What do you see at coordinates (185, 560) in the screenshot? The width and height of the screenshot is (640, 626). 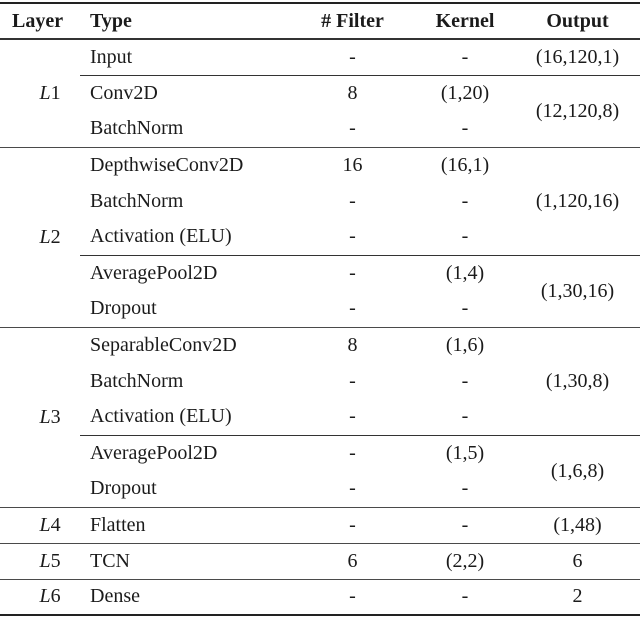 I see `type-cell: TCN` at bounding box center [185, 560].